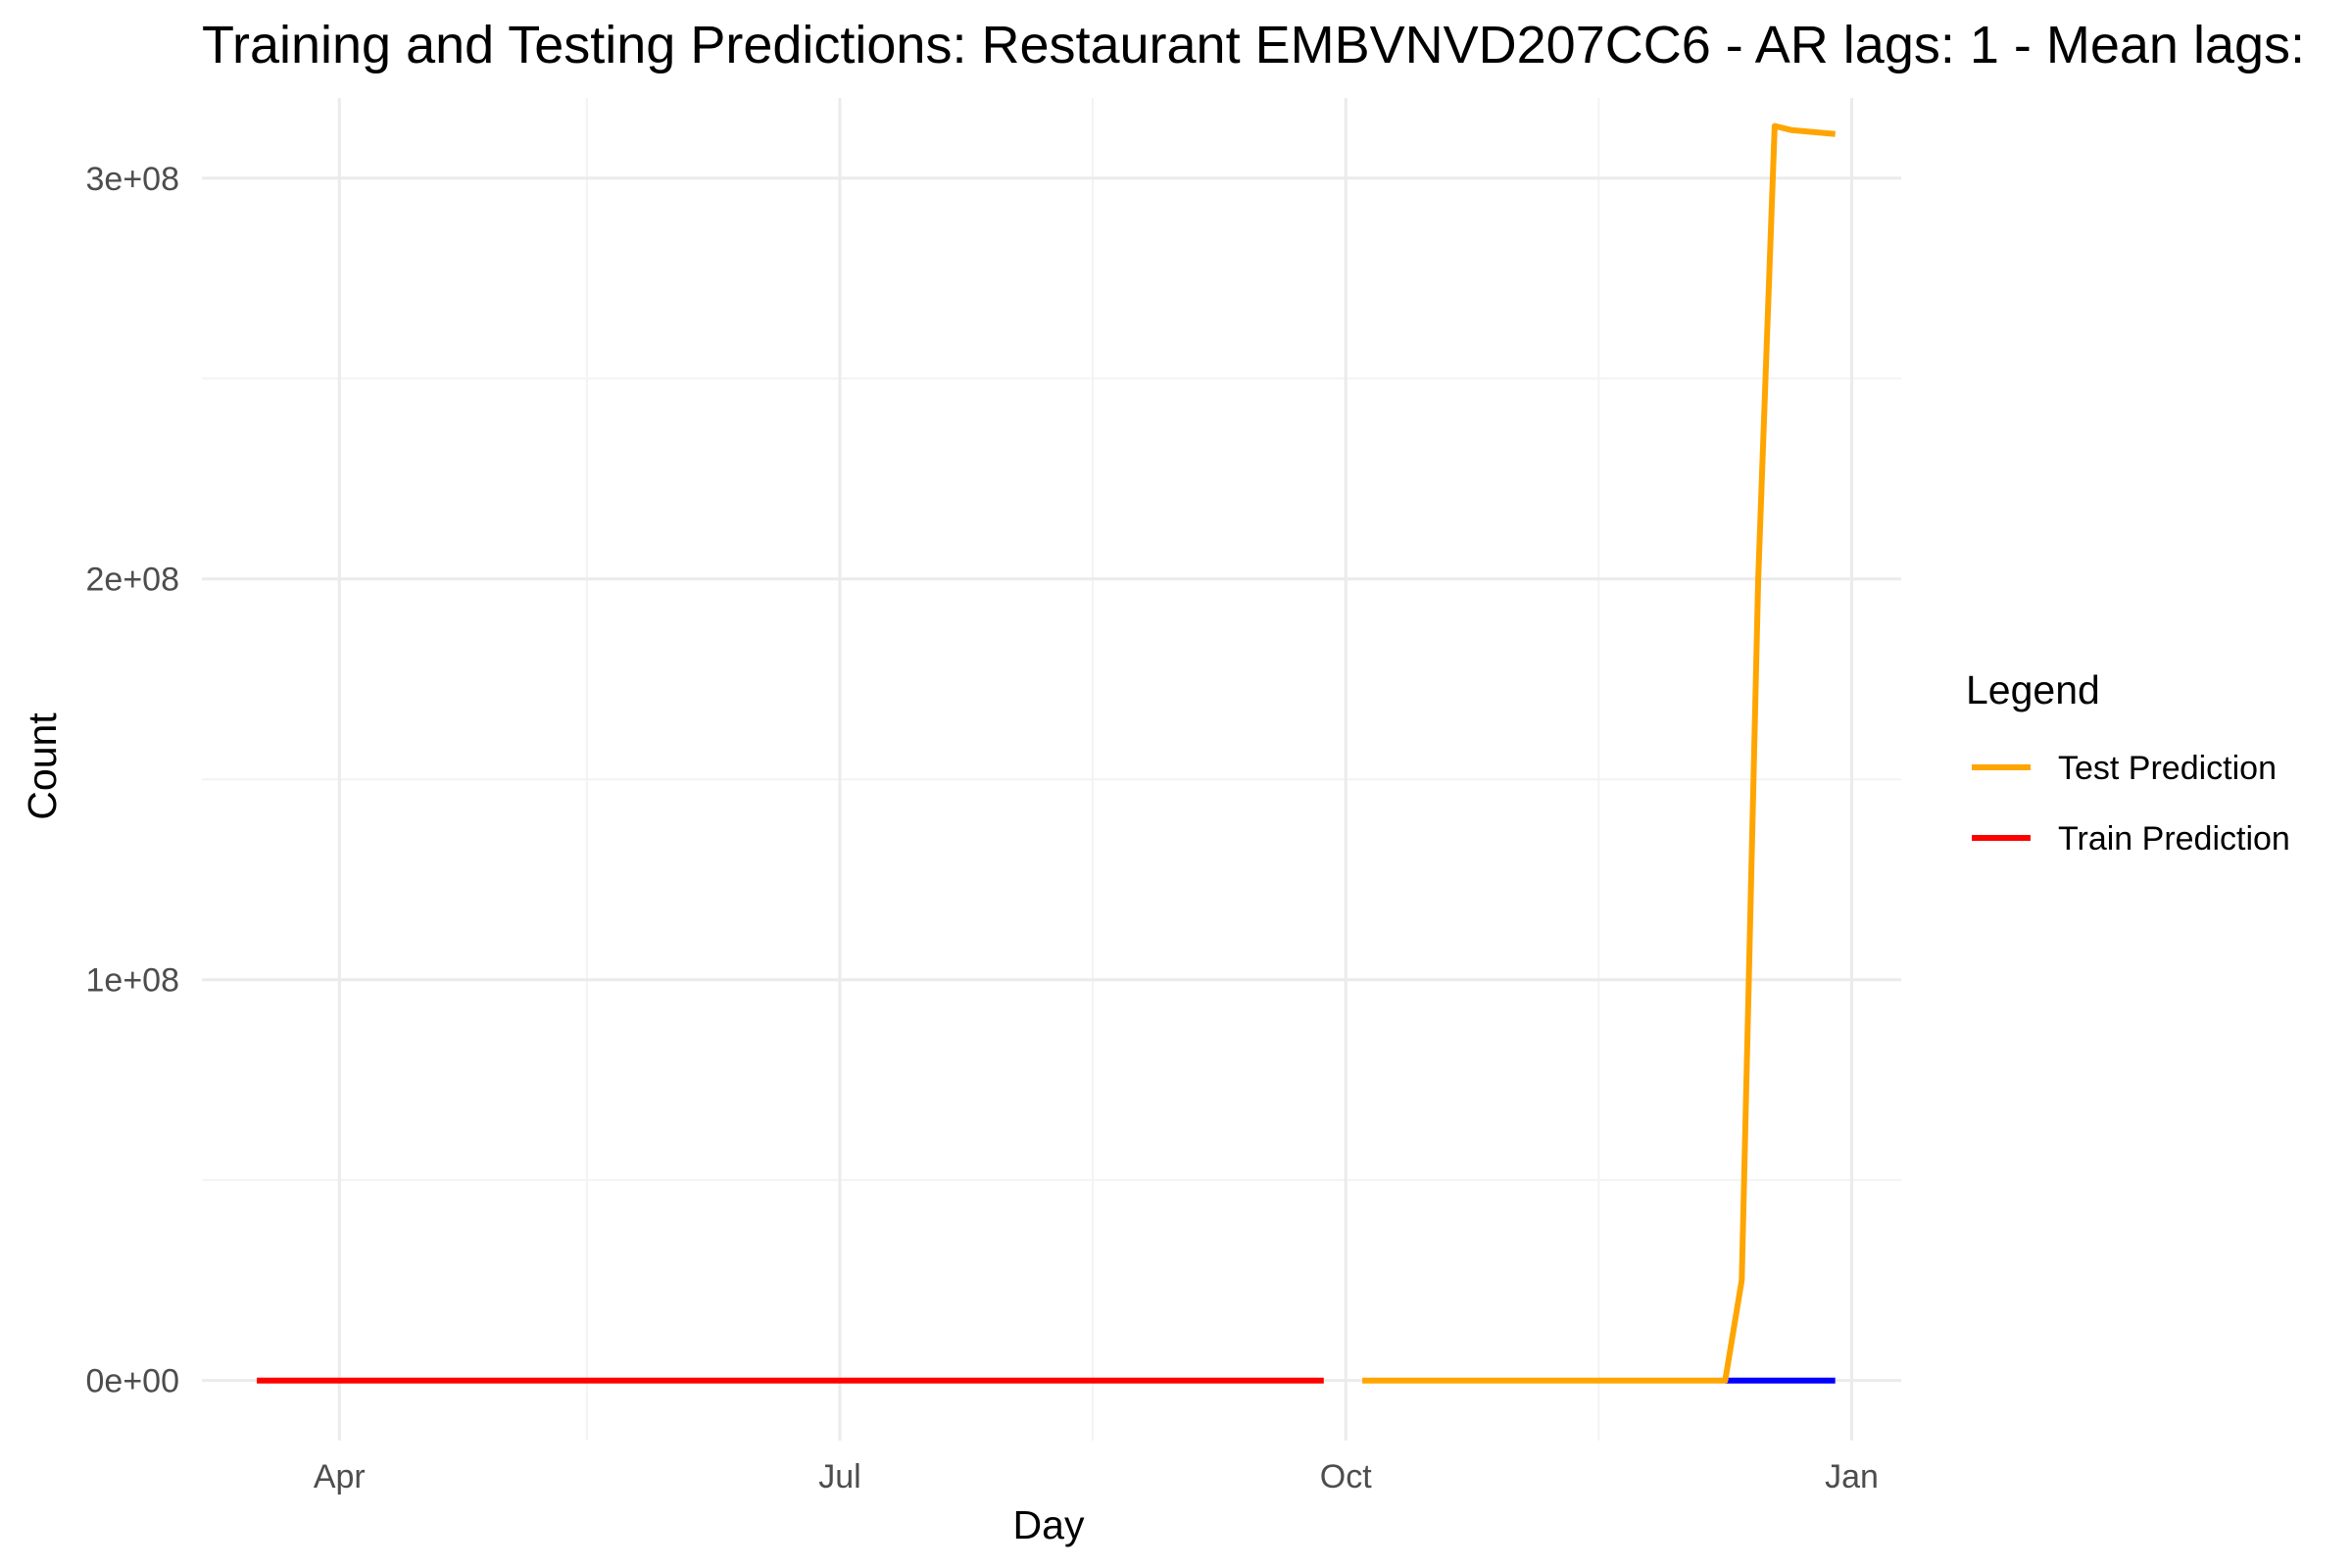  Describe the element at coordinates (1346, 1476) in the screenshot. I see `x-tick-label: Oct` at that location.